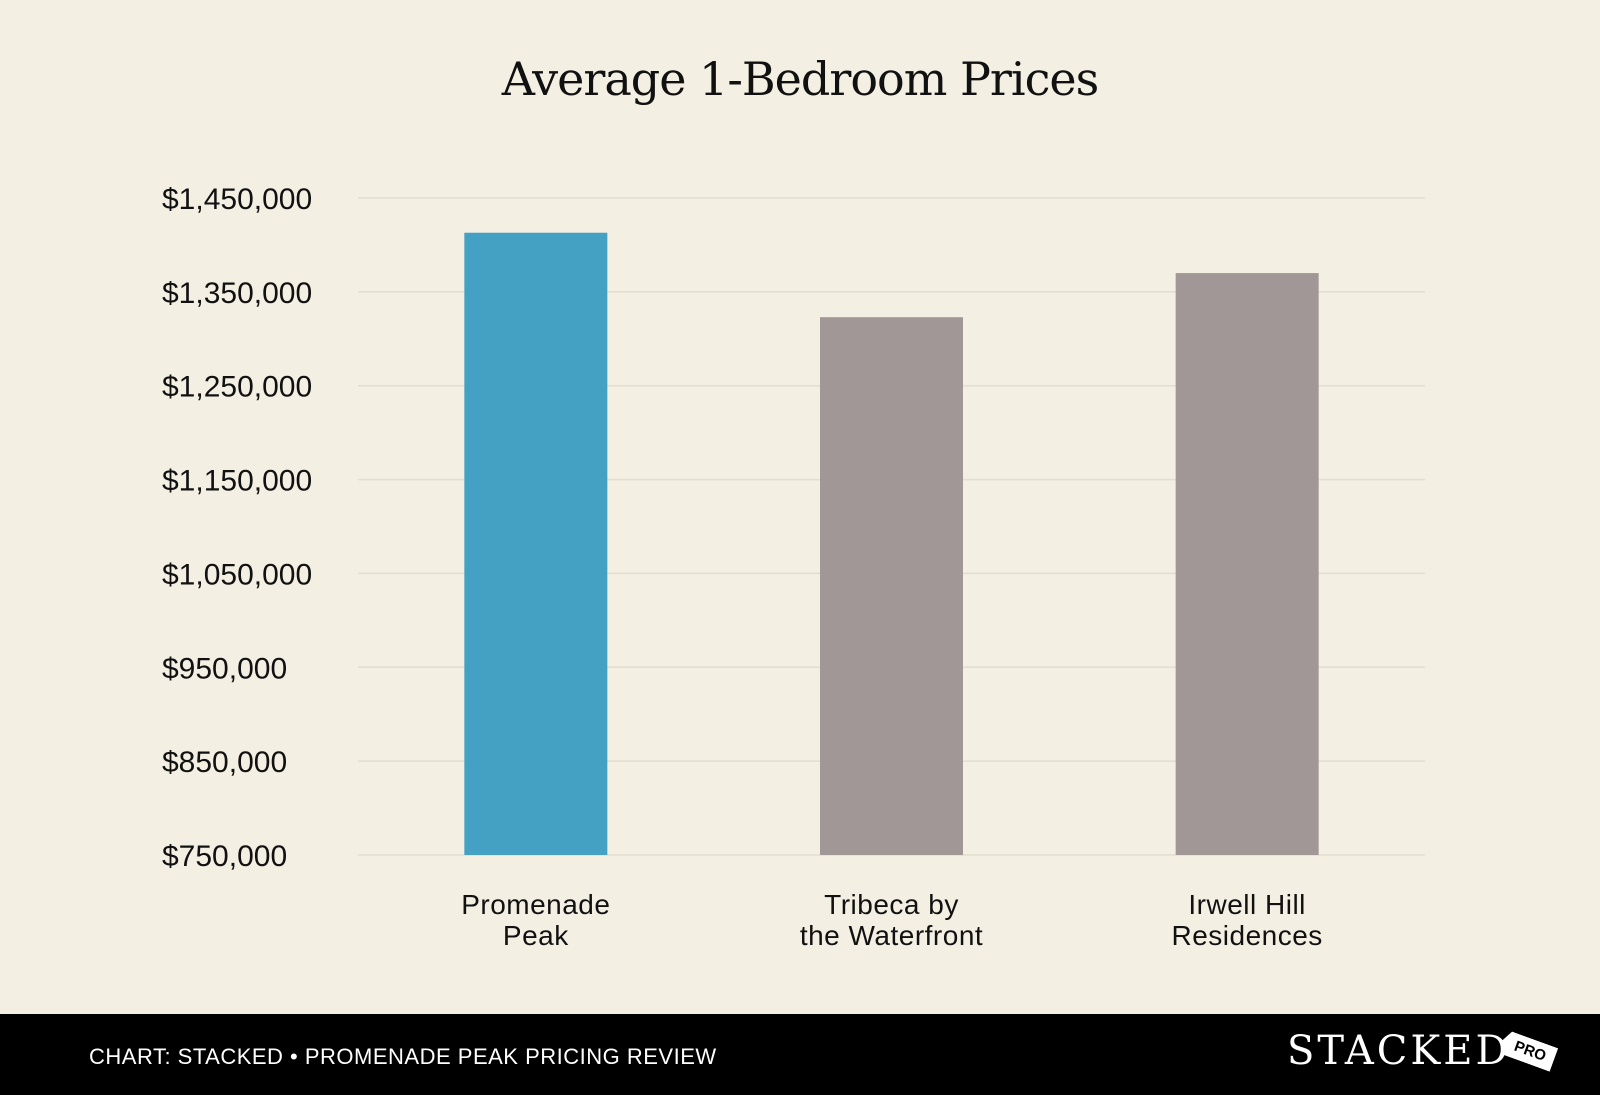 The height and width of the screenshot is (1095, 1600). What do you see at coordinates (891, 904) in the screenshot?
I see `x-tick-label: Tribeca by` at bounding box center [891, 904].